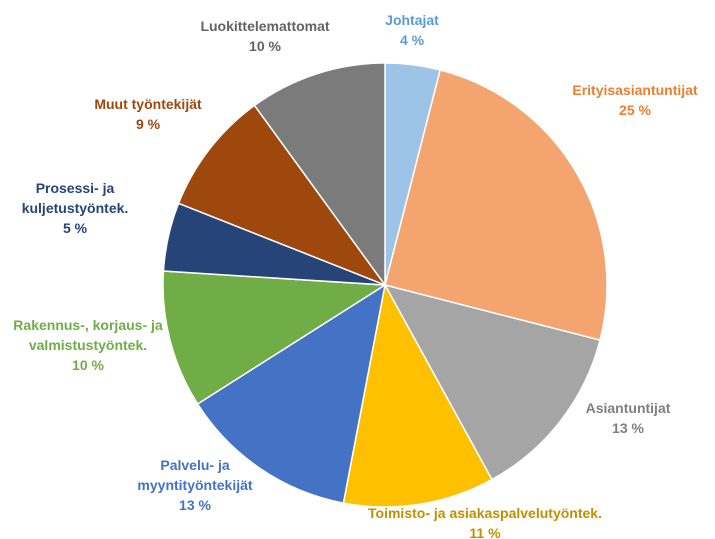 The image size is (715, 539). I want to click on value-label: 11 %, so click(485, 532).